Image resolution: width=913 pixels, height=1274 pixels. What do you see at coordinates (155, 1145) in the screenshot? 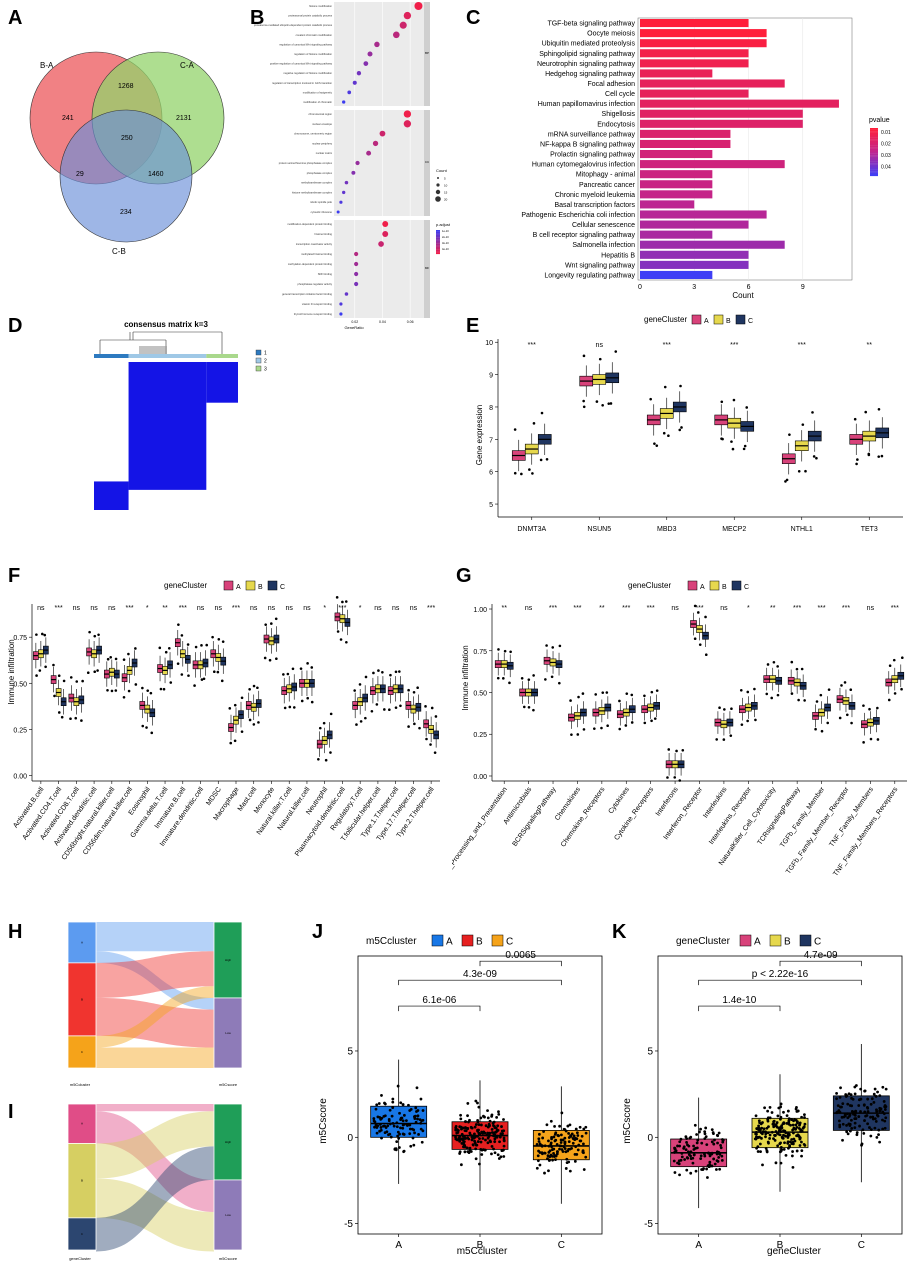
I see `sankey-flow` at bounding box center [155, 1145].